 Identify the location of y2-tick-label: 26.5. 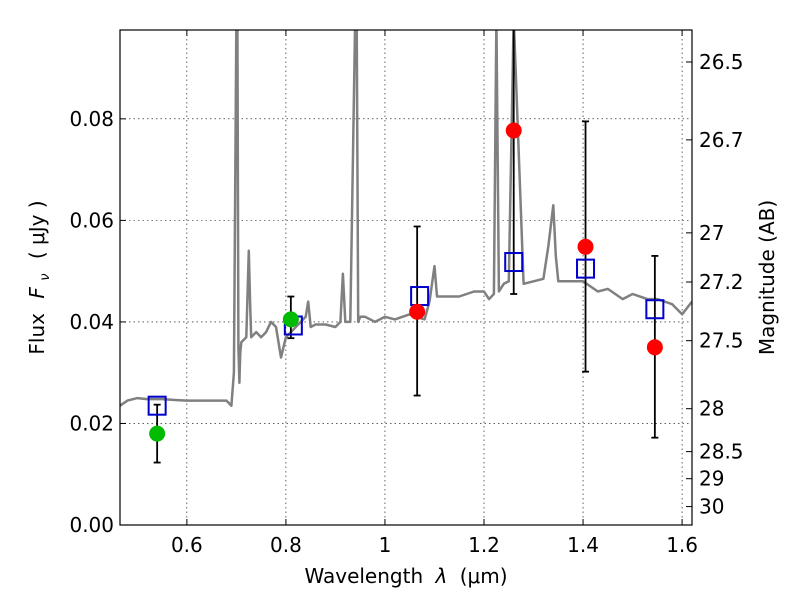
(721, 62).